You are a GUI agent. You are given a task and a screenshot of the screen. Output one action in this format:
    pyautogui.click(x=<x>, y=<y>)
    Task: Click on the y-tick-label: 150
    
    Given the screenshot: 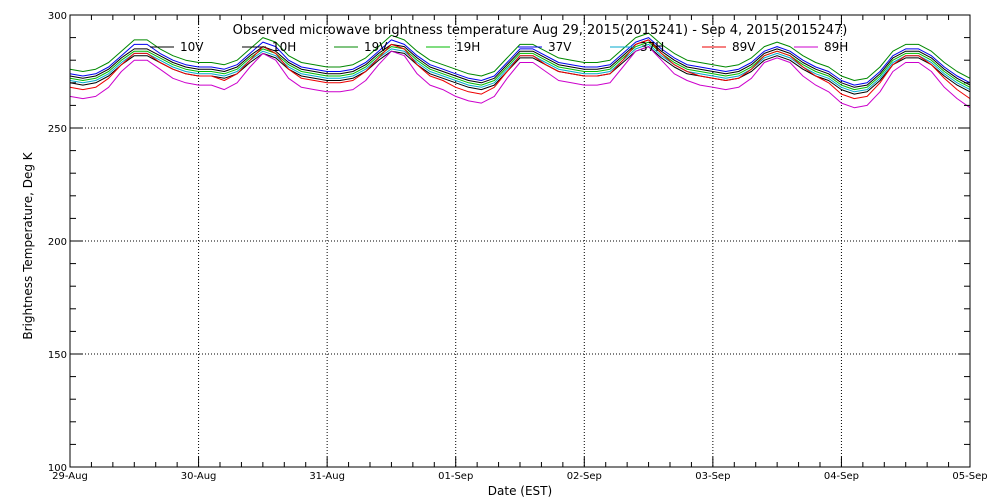 What is the action you would take?
    pyautogui.click(x=57, y=355)
    